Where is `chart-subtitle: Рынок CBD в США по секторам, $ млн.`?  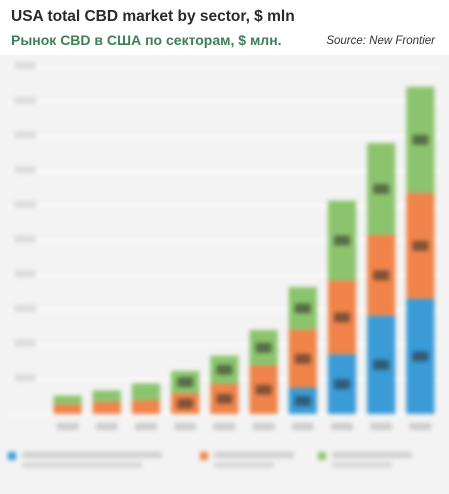 chart-subtitle: Рынок CBD в США по секторам, $ млн. is located at coordinates (146, 40).